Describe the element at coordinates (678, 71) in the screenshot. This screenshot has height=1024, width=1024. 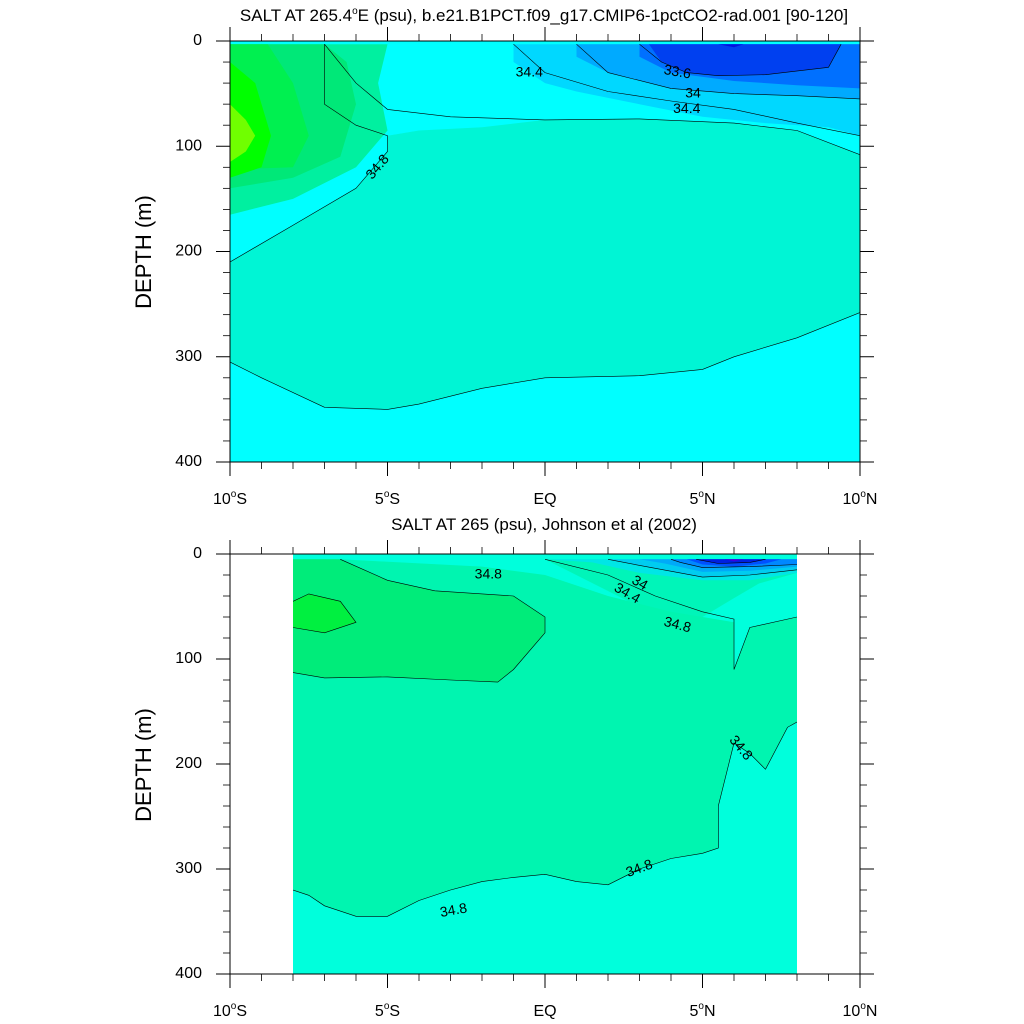
I see `contour-label: 33.6` at that location.